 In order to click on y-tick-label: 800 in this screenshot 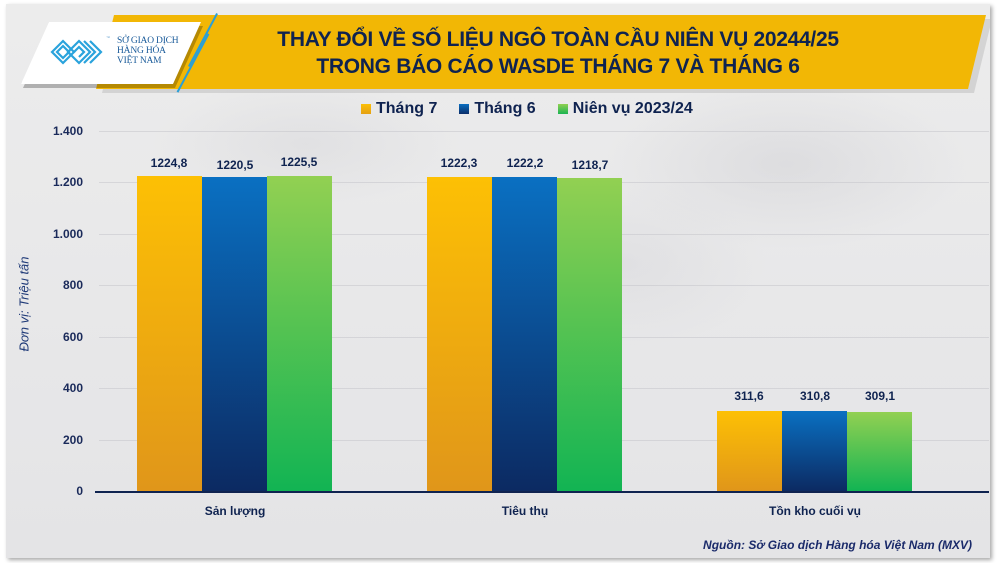, I will do `click(72, 285)`.